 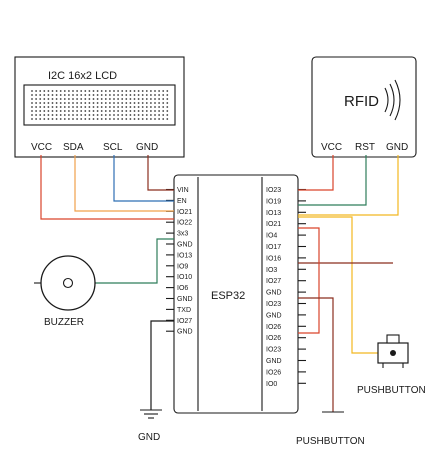 I want to click on pushbutton-right: PUSHBUTTON, so click(x=391, y=365).